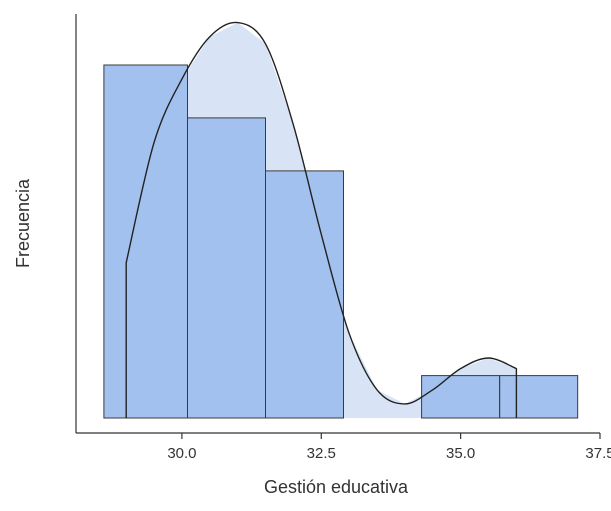 The width and height of the screenshot is (611, 511). I want to click on x-tick-label: 37.5, so click(598, 453).